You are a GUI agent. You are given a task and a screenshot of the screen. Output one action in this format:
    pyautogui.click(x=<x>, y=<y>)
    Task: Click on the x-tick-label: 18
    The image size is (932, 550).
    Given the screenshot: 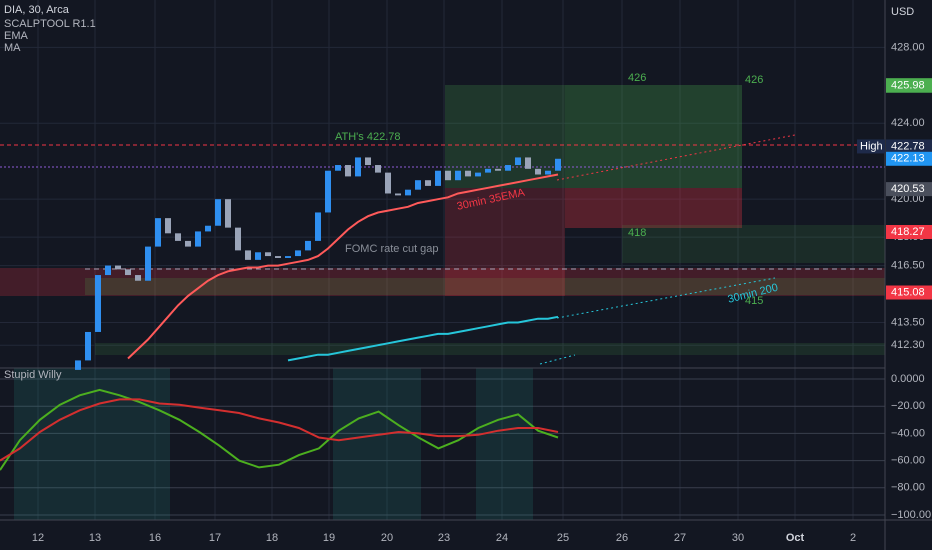 What is the action you would take?
    pyautogui.click(x=272, y=538)
    